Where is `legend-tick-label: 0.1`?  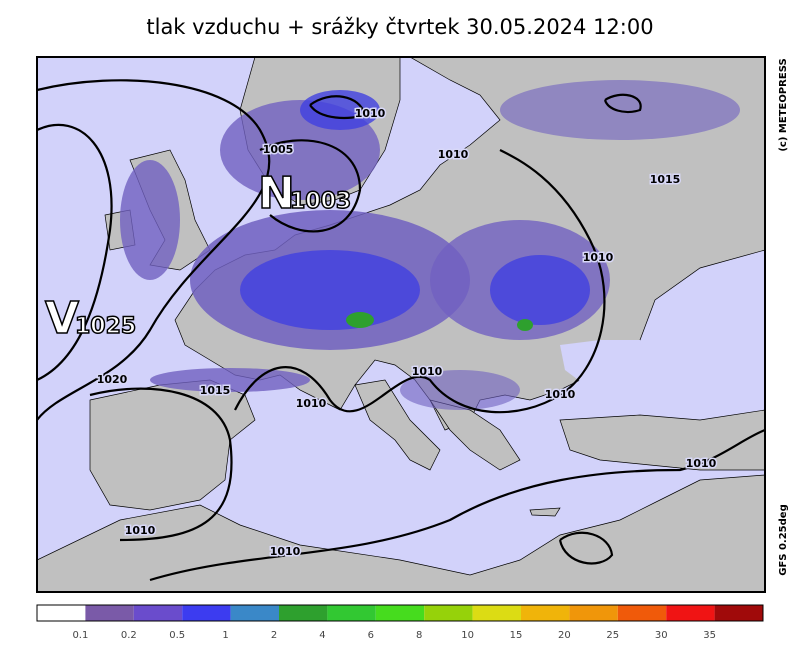 legend-tick-label: 0.1 is located at coordinates (80, 635).